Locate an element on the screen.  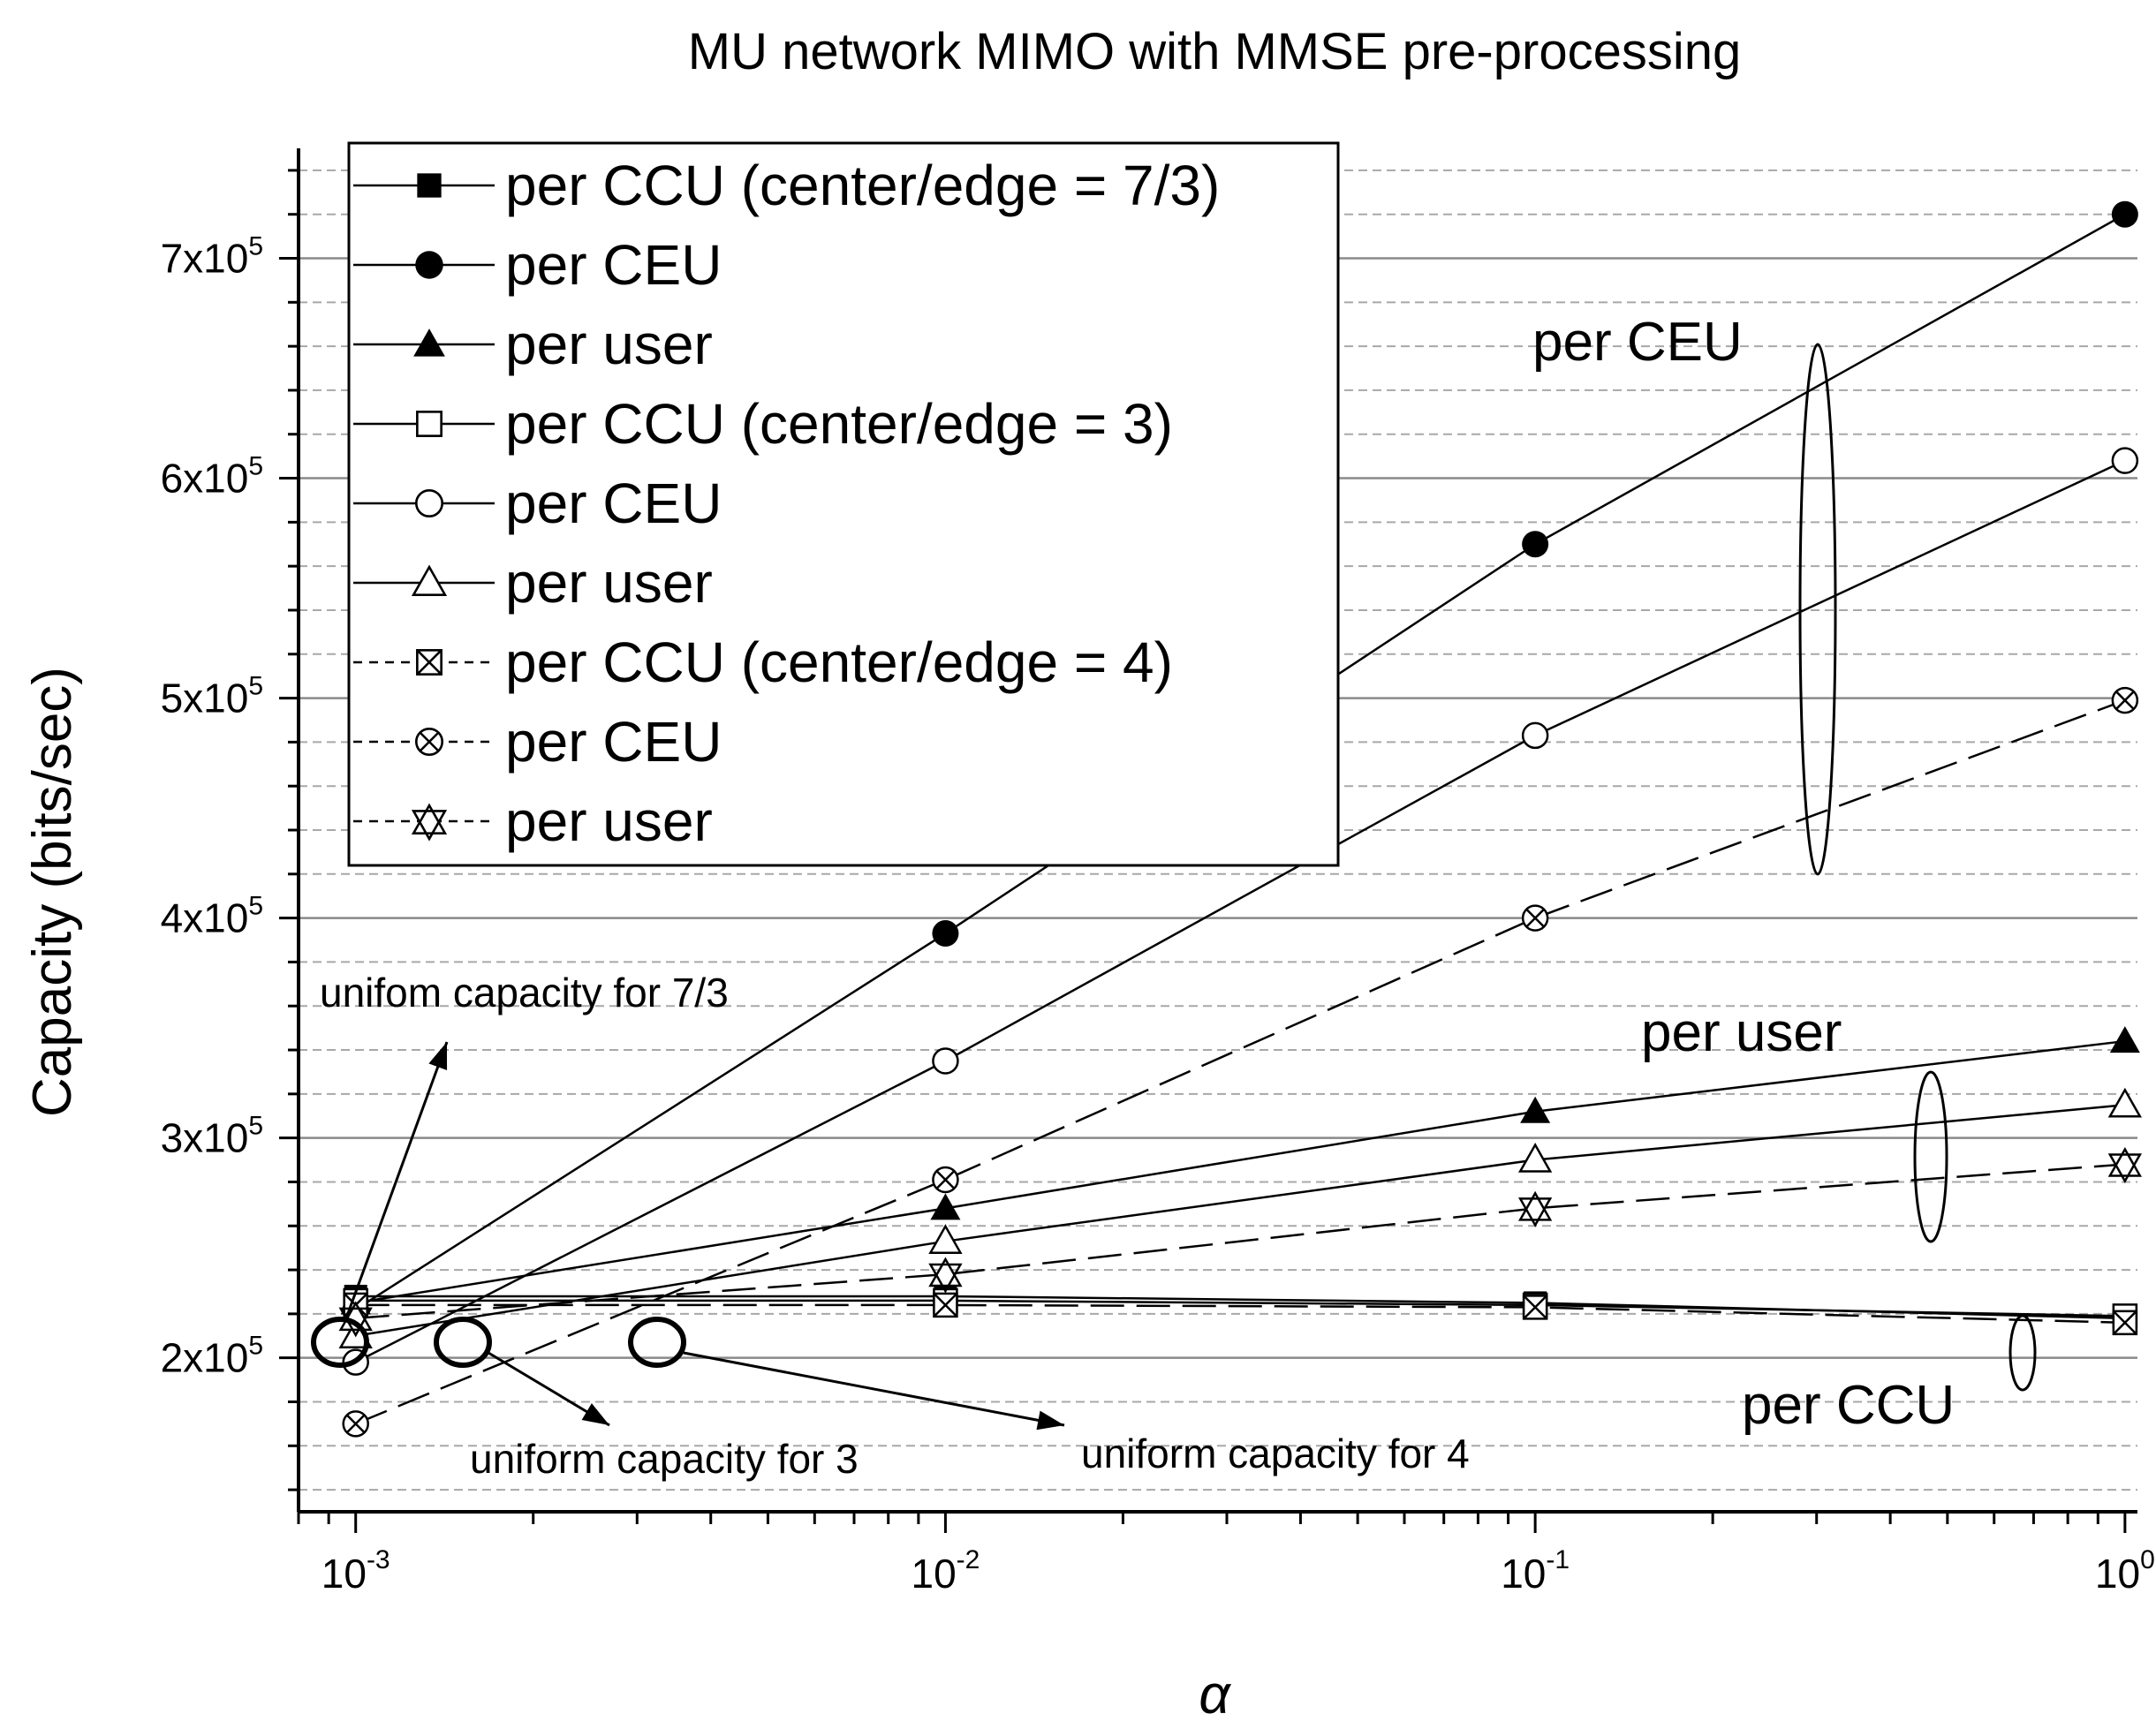
x-tick-label: 10⁻² is located at coordinates (946, 1571).